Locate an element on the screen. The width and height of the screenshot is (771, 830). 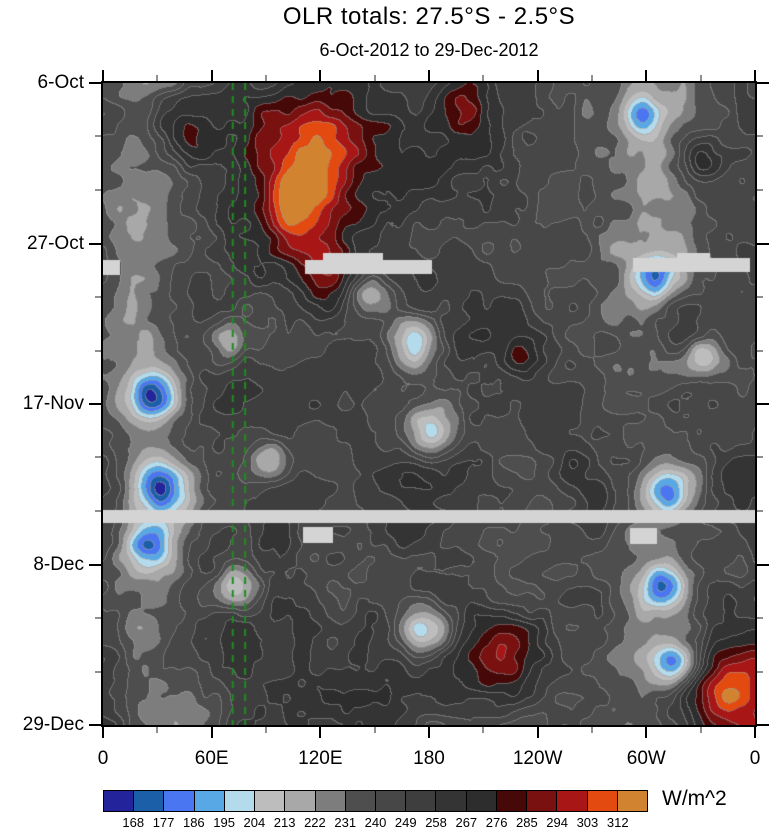
colorbar-tick-label: 285 is located at coordinates (527, 822).